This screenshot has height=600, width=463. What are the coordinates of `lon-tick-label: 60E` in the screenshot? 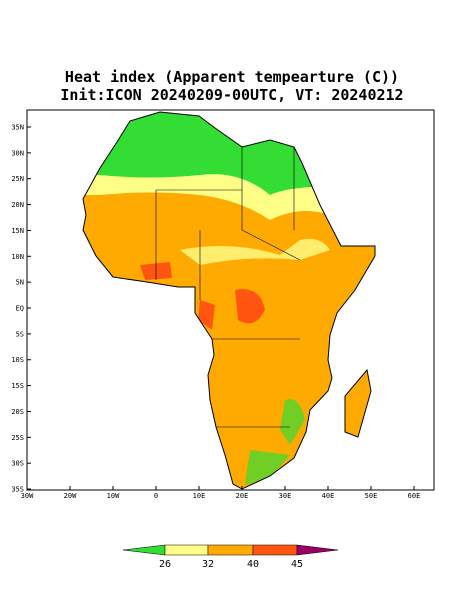 It's located at (414, 496).